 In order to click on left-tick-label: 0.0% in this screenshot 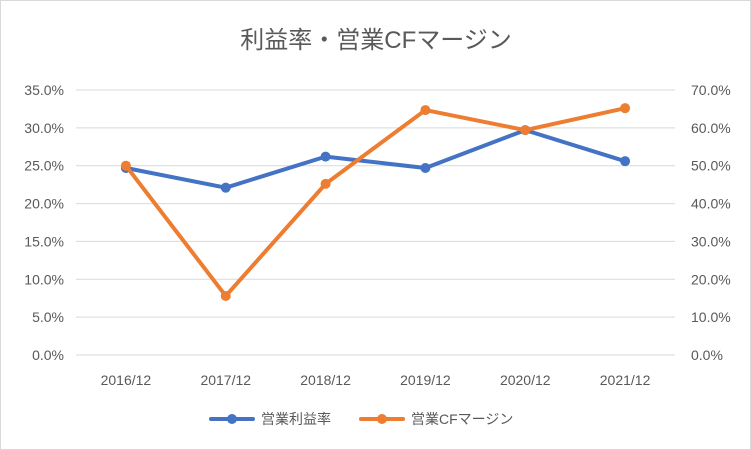, I will do `click(48, 355)`.